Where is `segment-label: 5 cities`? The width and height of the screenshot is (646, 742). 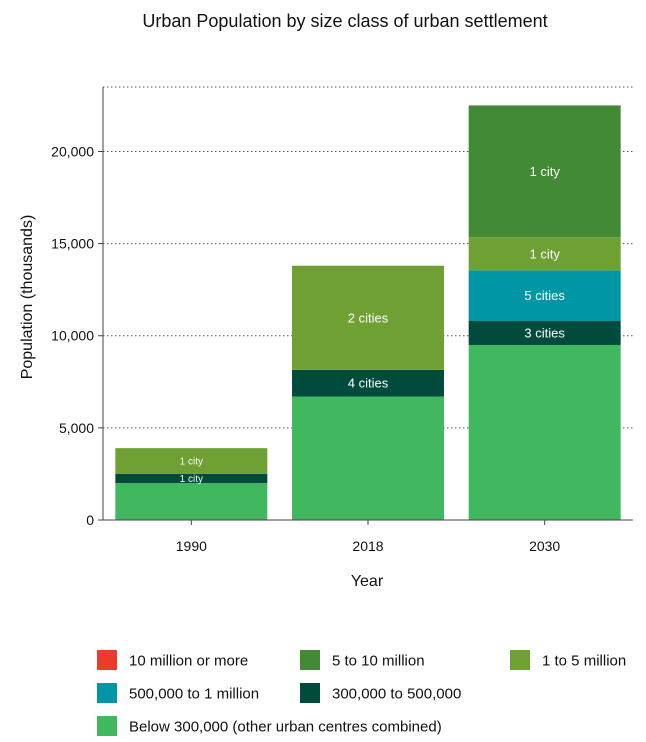 segment-label: 5 cities is located at coordinates (544, 295).